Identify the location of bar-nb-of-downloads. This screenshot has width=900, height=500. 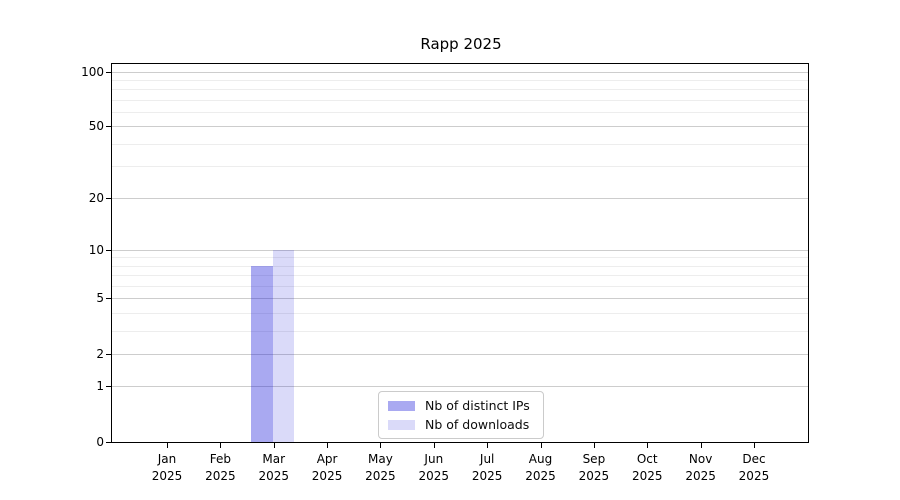
(283, 345).